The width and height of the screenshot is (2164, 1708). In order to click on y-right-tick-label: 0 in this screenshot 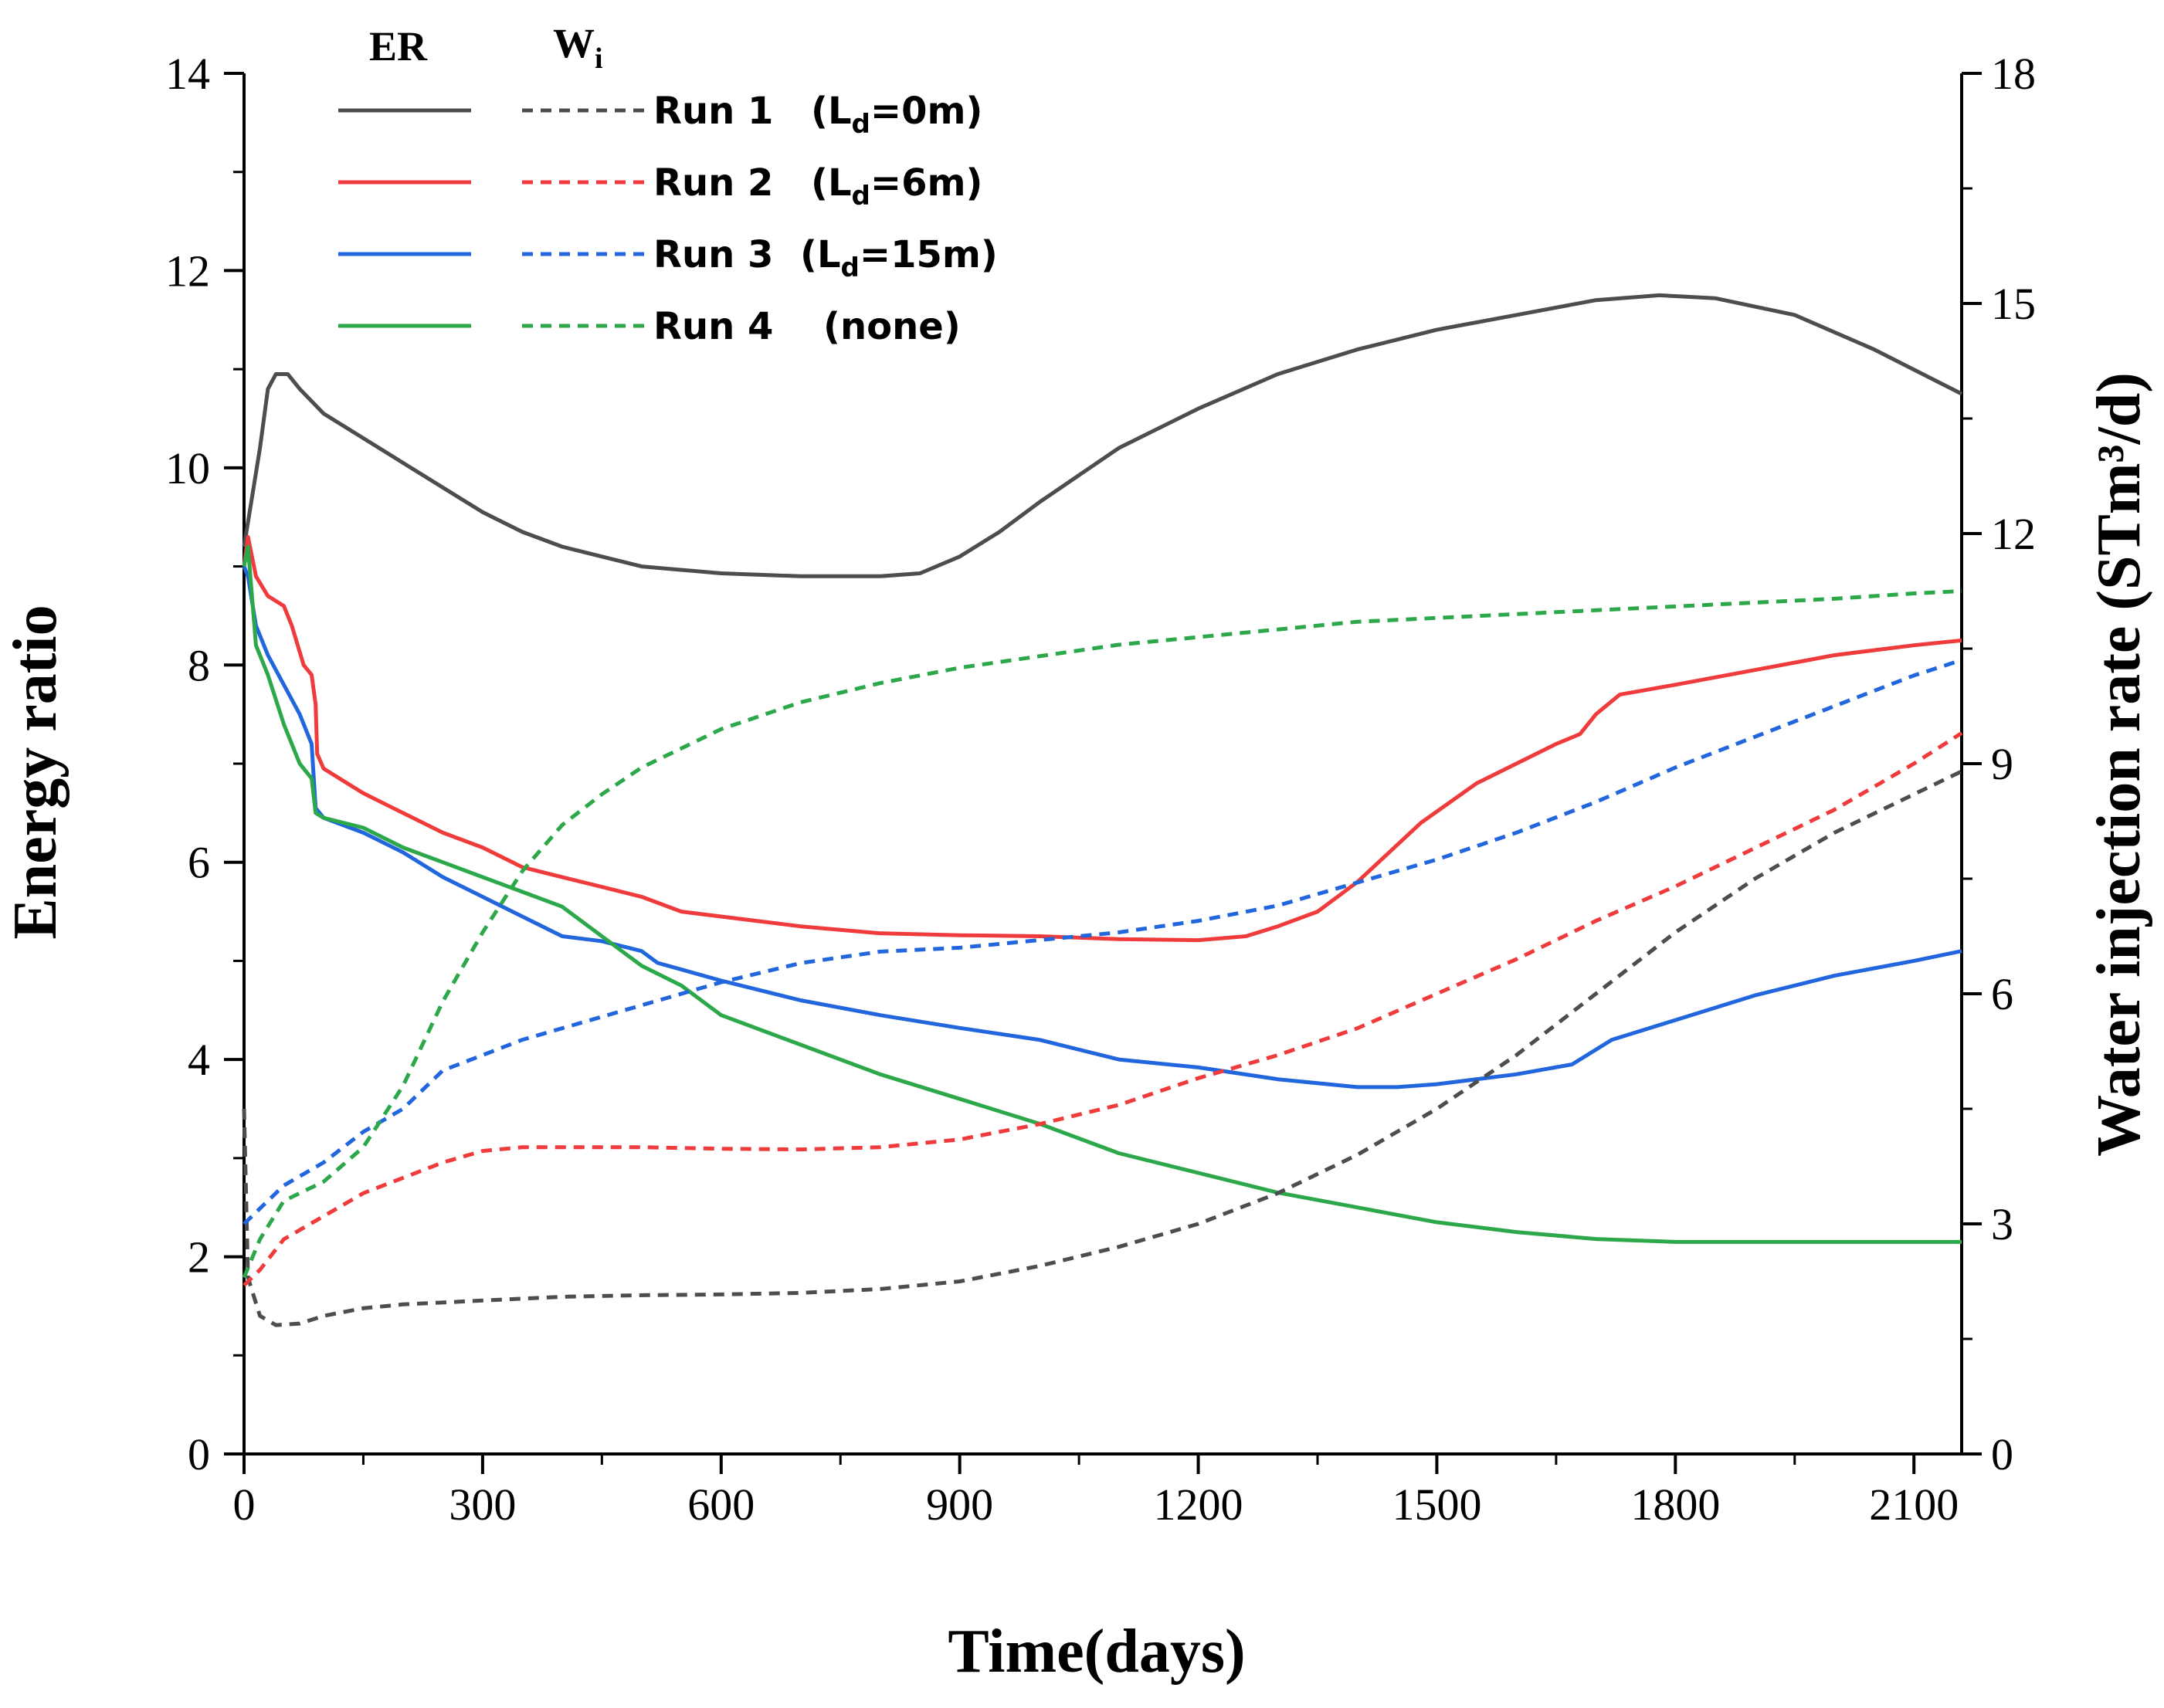, I will do `click(2002, 1454)`.